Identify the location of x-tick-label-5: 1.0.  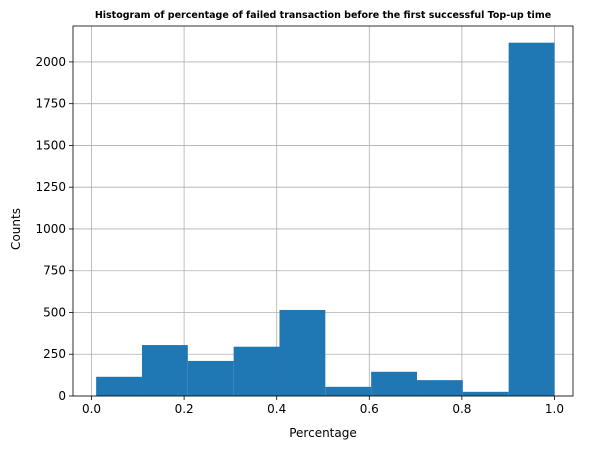
(554, 409).